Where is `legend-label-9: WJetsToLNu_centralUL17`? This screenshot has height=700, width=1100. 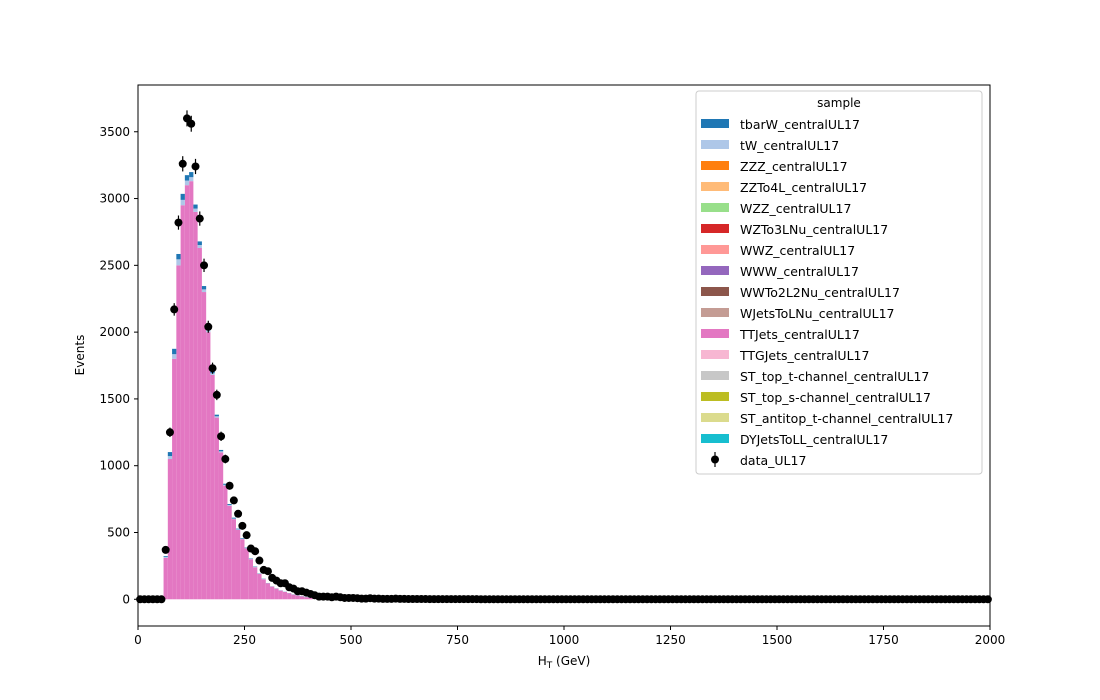 legend-label-9: WJetsToLNu_centralUL17 is located at coordinates (817, 313).